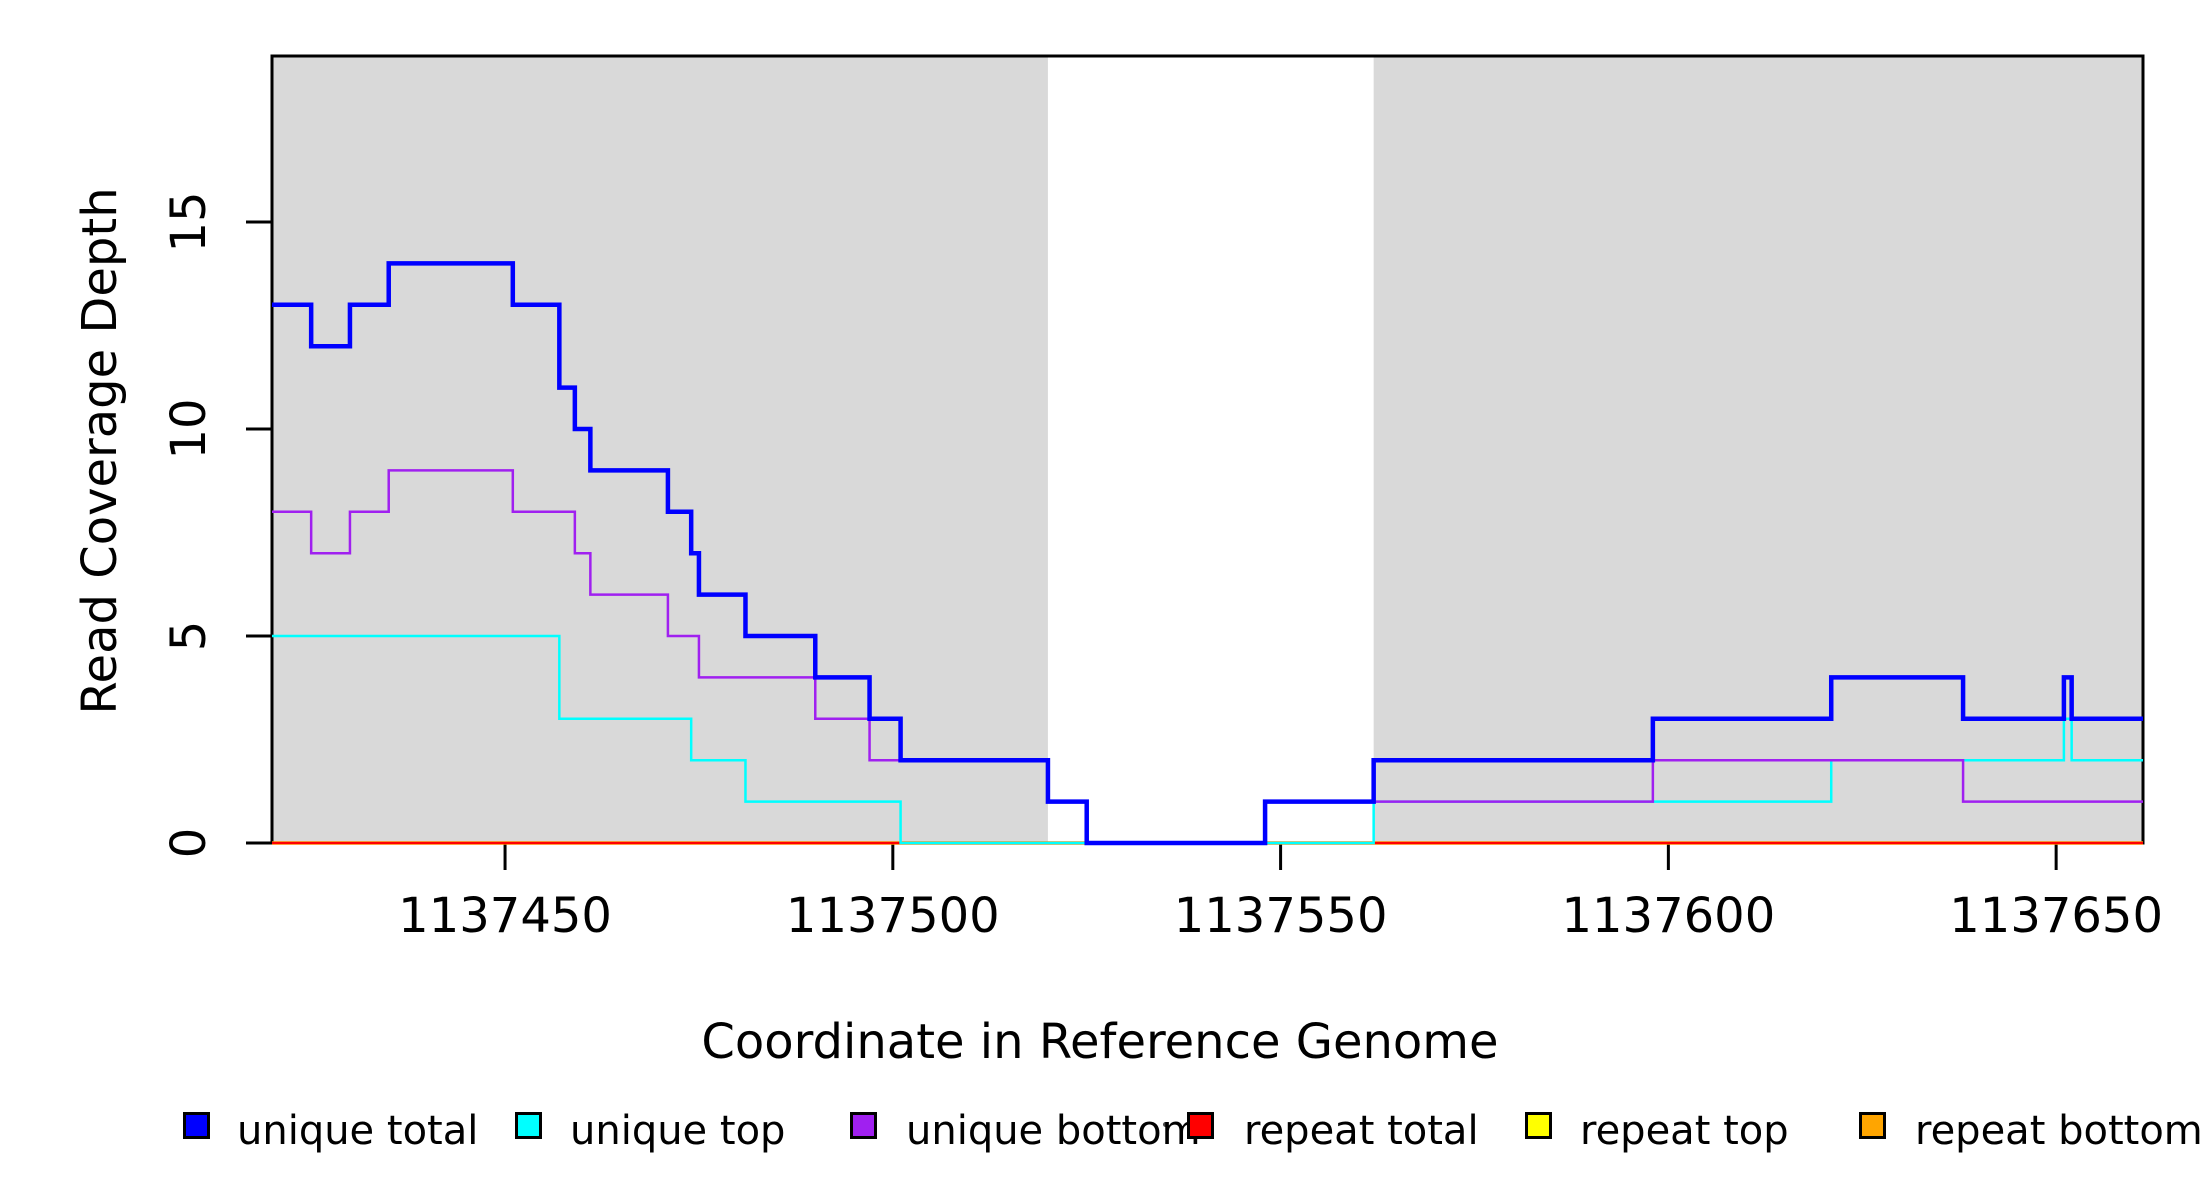  What do you see at coordinates (1361, 1131) in the screenshot?
I see `legend-label-repeat-total: repeat total` at bounding box center [1361, 1131].